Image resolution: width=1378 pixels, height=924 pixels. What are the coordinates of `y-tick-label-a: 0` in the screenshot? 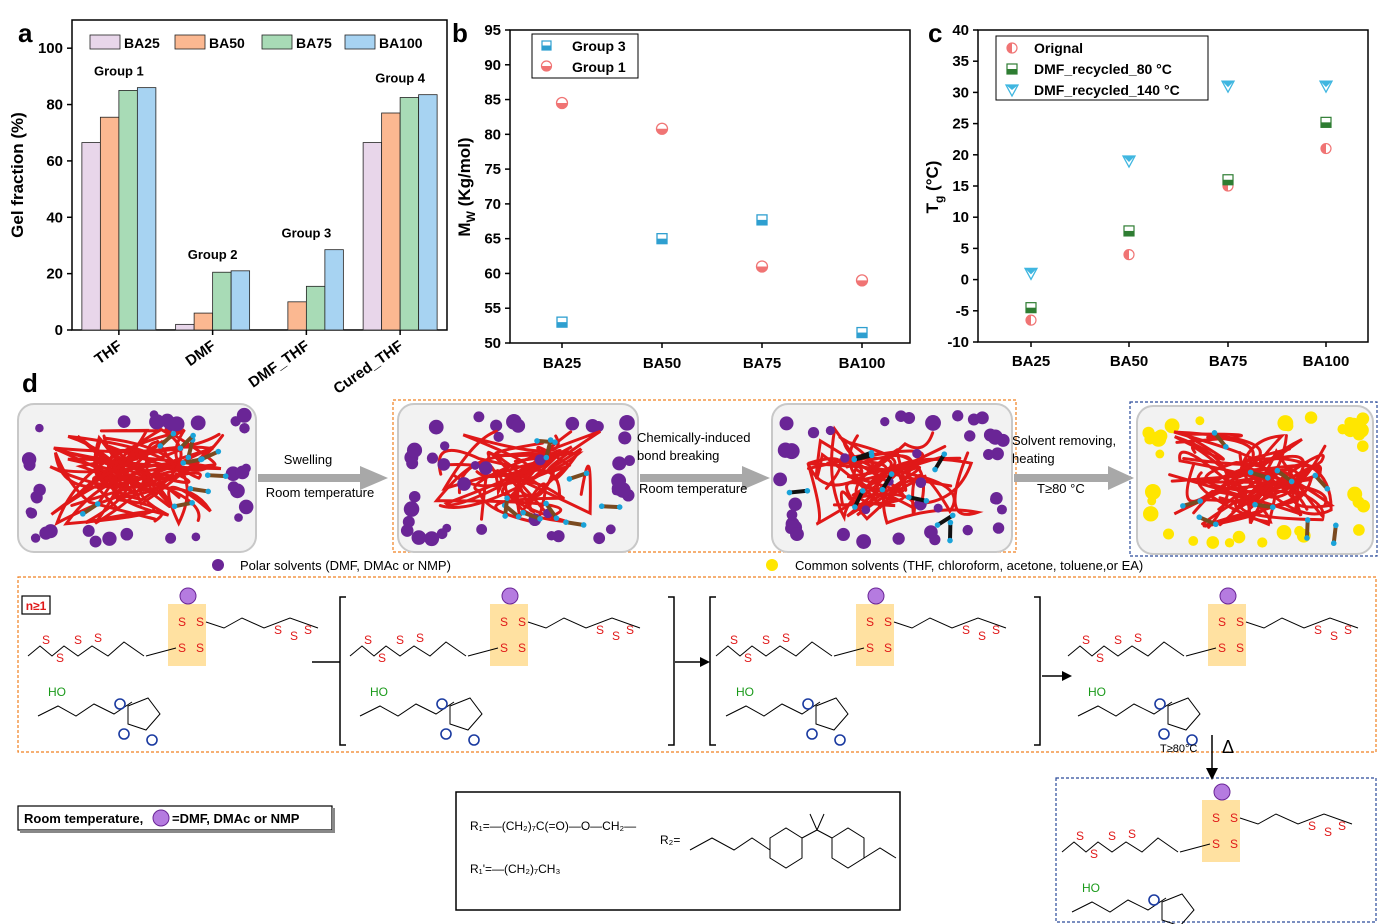 It's located at (59, 330).